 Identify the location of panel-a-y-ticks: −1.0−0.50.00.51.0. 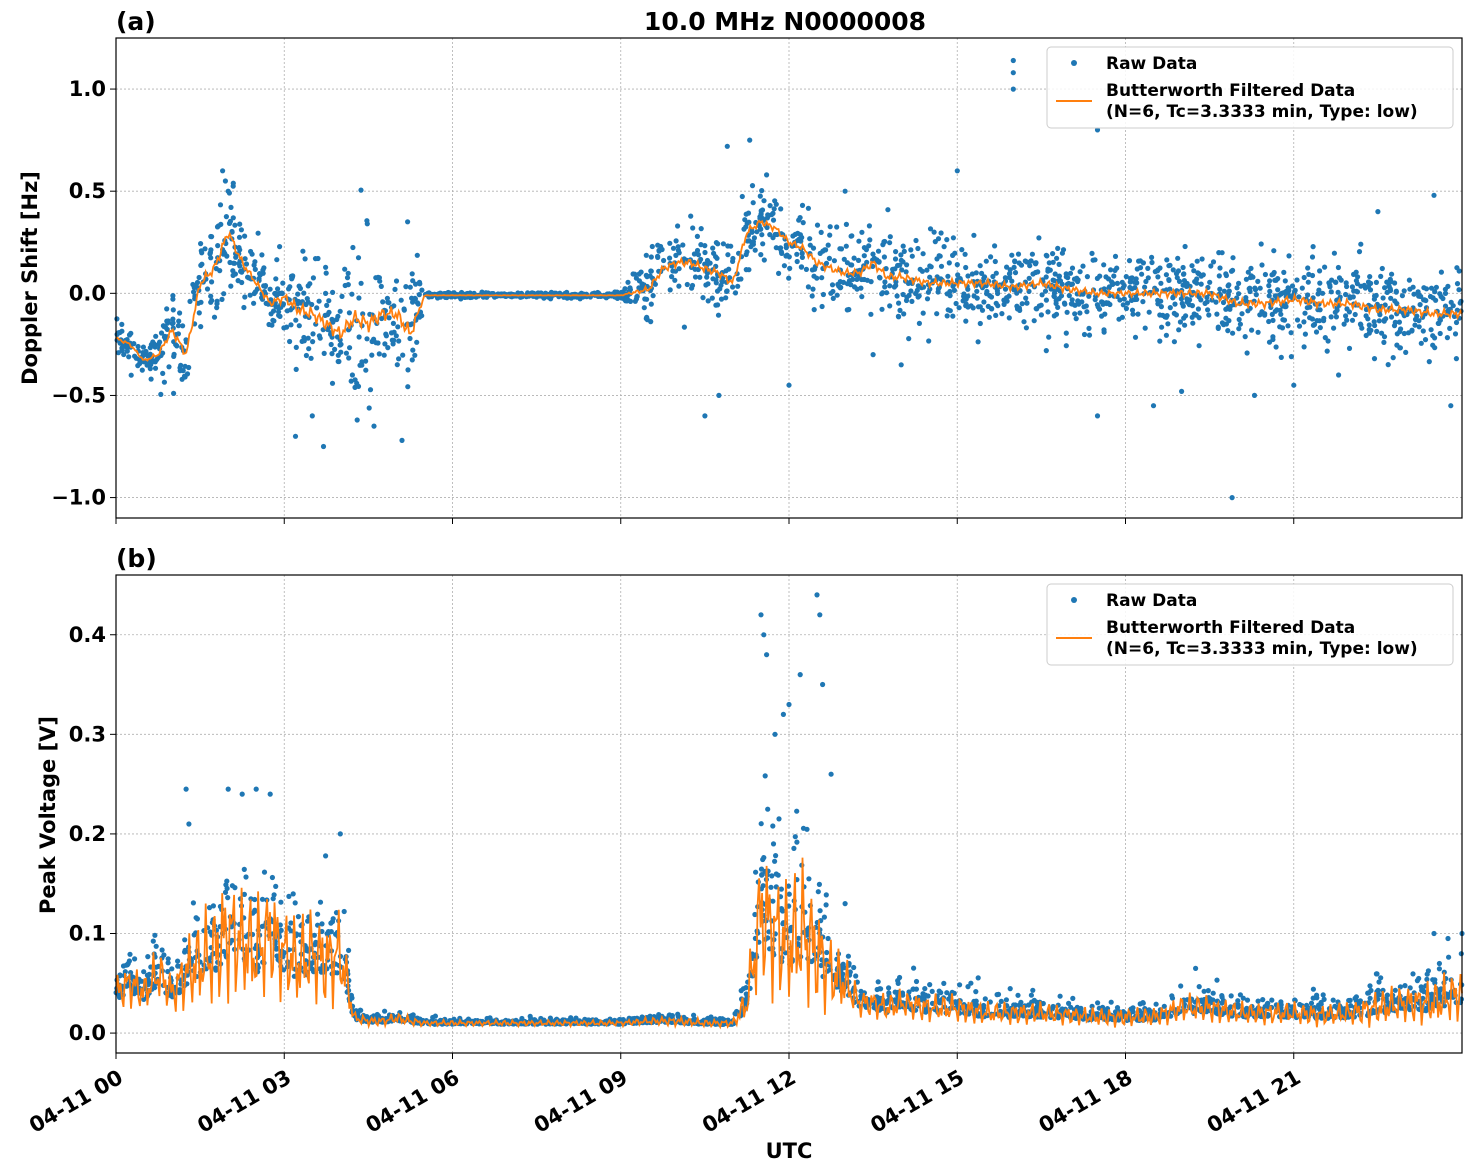
(83, 293).